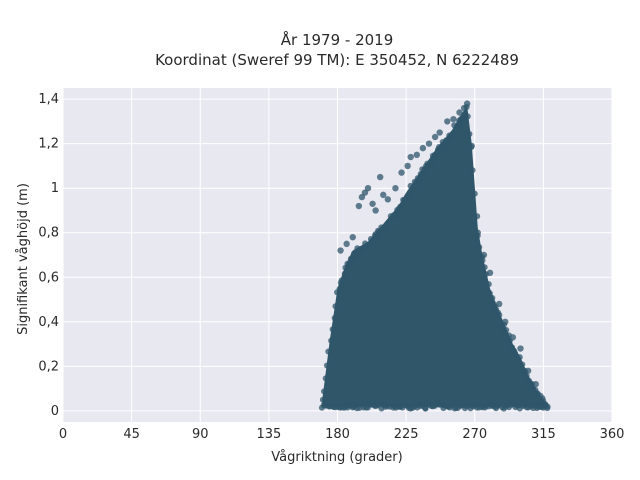 The height and width of the screenshot is (480, 640). Describe the element at coordinates (268, 434) in the screenshot. I see `x-tick-label: 135` at that location.